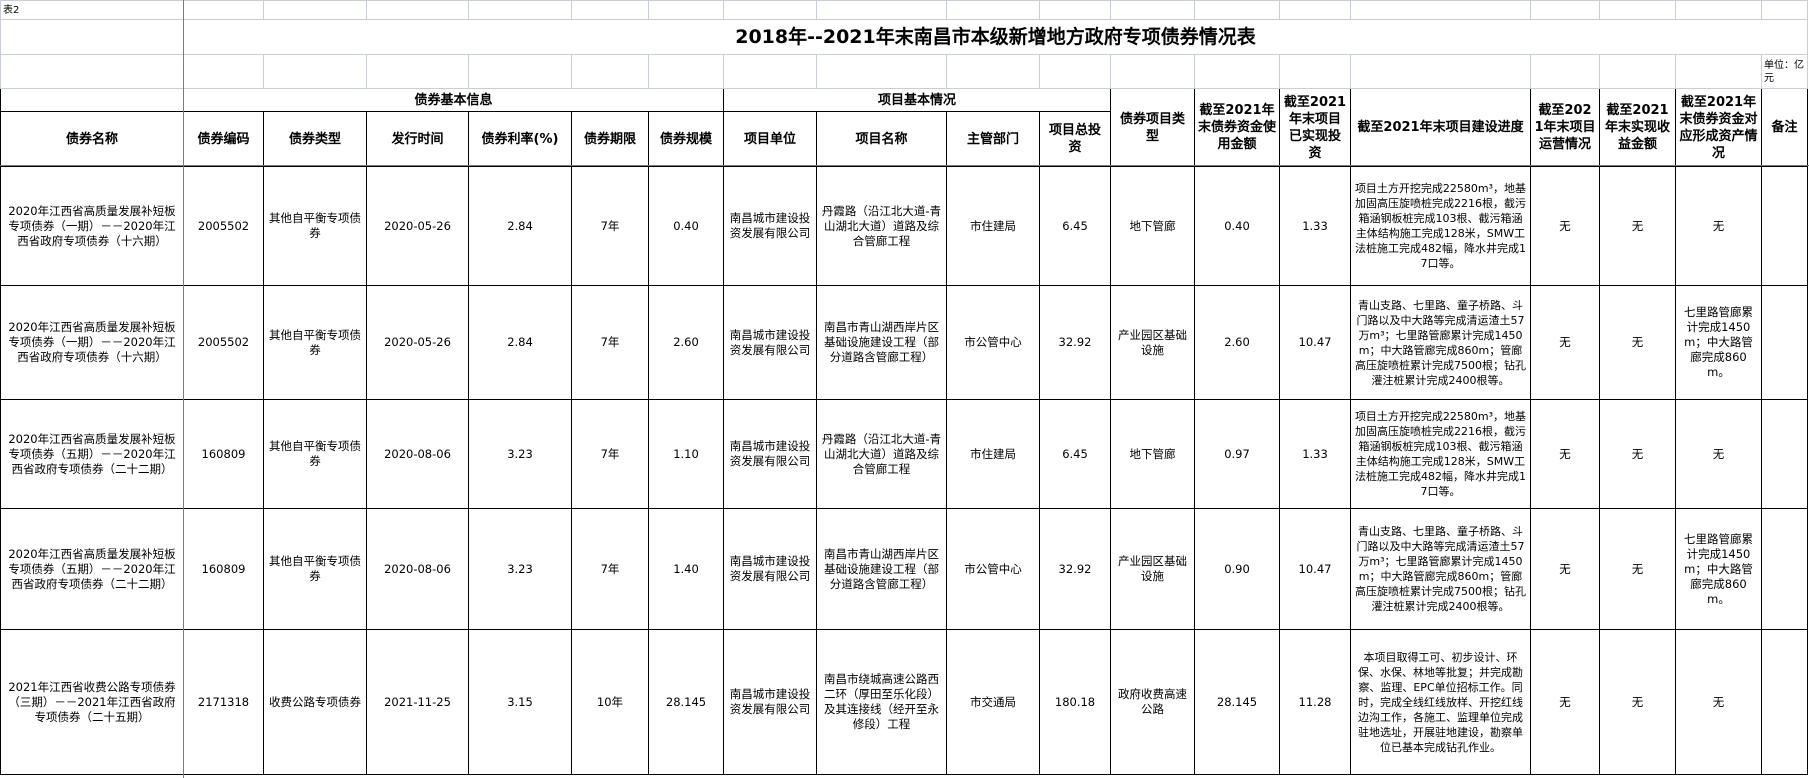 The image size is (1809, 778). Describe the element at coordinates (520, 702) in the screenshot. I see `table-cell: 3.15` at that location.